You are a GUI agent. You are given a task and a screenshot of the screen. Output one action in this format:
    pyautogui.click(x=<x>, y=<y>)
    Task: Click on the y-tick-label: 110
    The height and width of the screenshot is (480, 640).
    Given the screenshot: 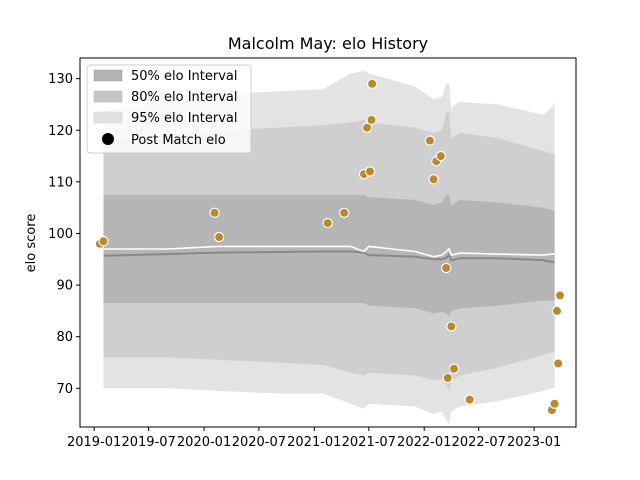 What is the action you would take?
    pyautogui.click(x=60, y=182)
    